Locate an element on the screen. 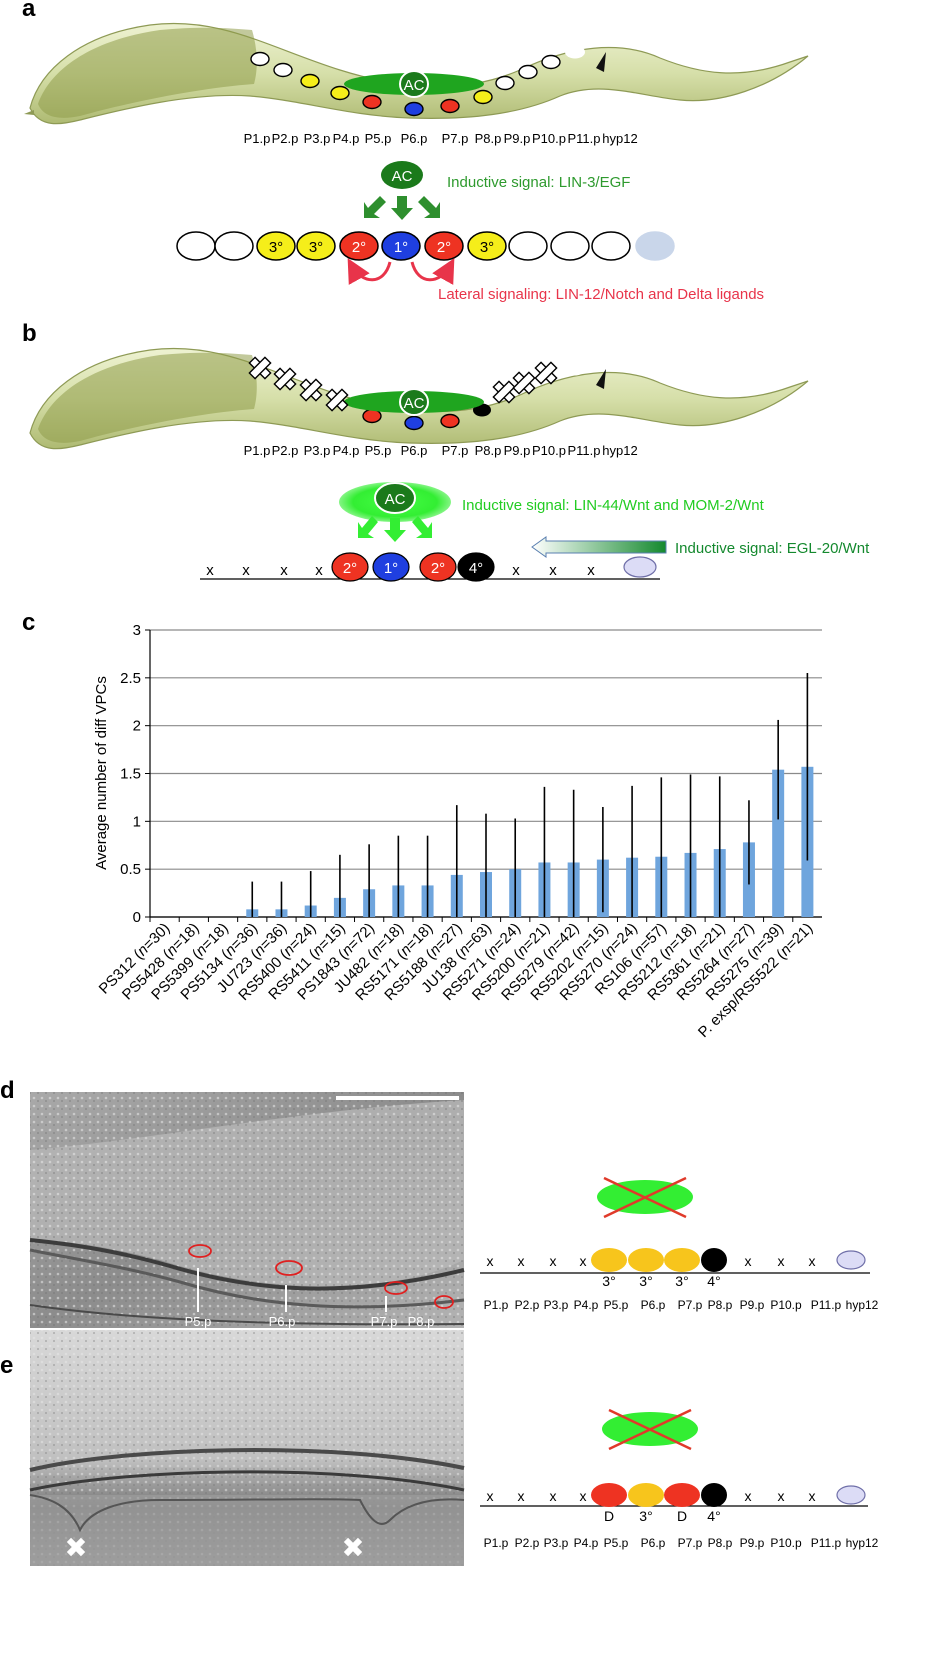 This screenshot has height=1668, width=946. y-tick-label: 1.5 is located at coordinates (130, 774).